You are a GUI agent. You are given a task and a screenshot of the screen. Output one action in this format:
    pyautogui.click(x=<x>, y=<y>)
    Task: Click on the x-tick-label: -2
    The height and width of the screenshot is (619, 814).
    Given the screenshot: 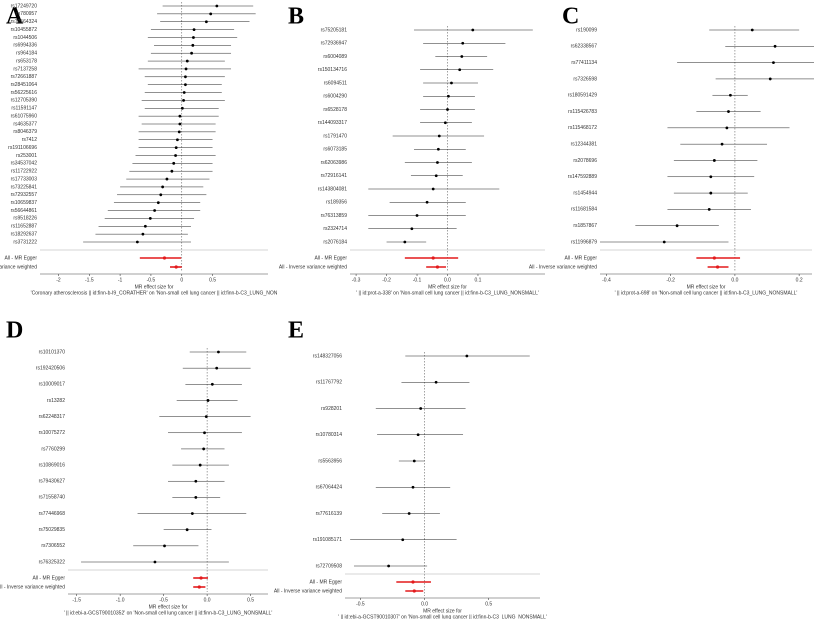 What is the action you would take?
    pyautogui.click(x=58, y=280)
    